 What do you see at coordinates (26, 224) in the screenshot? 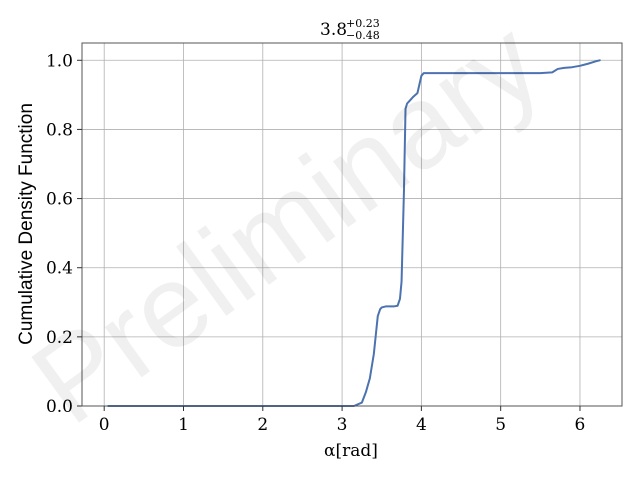
I see `y-axis-label: Cumulative Density Function` at bounding box center [26, 224].